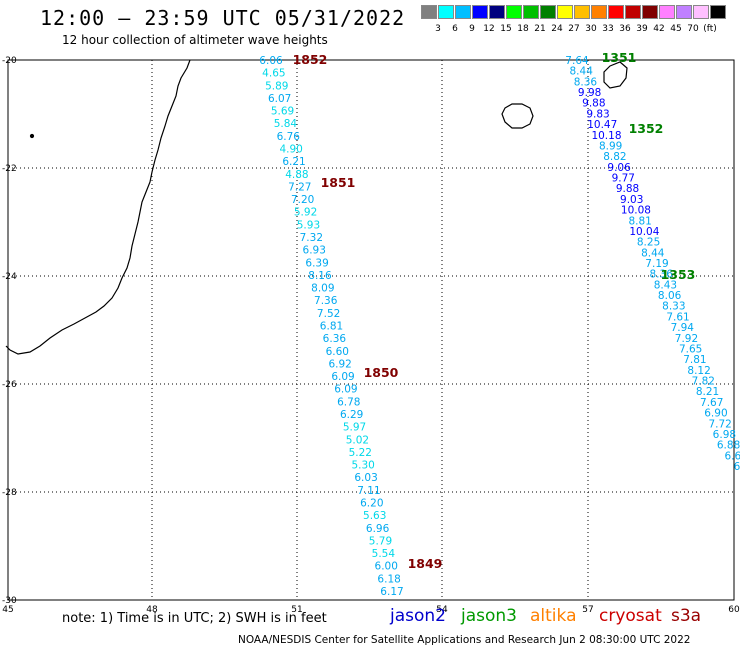 Image resolution: width=740 pixels, height=650 pixels. Describe the element at coordinates (386, 567) in the screenshot. I see `wave-height-value: 6.00` at that location.